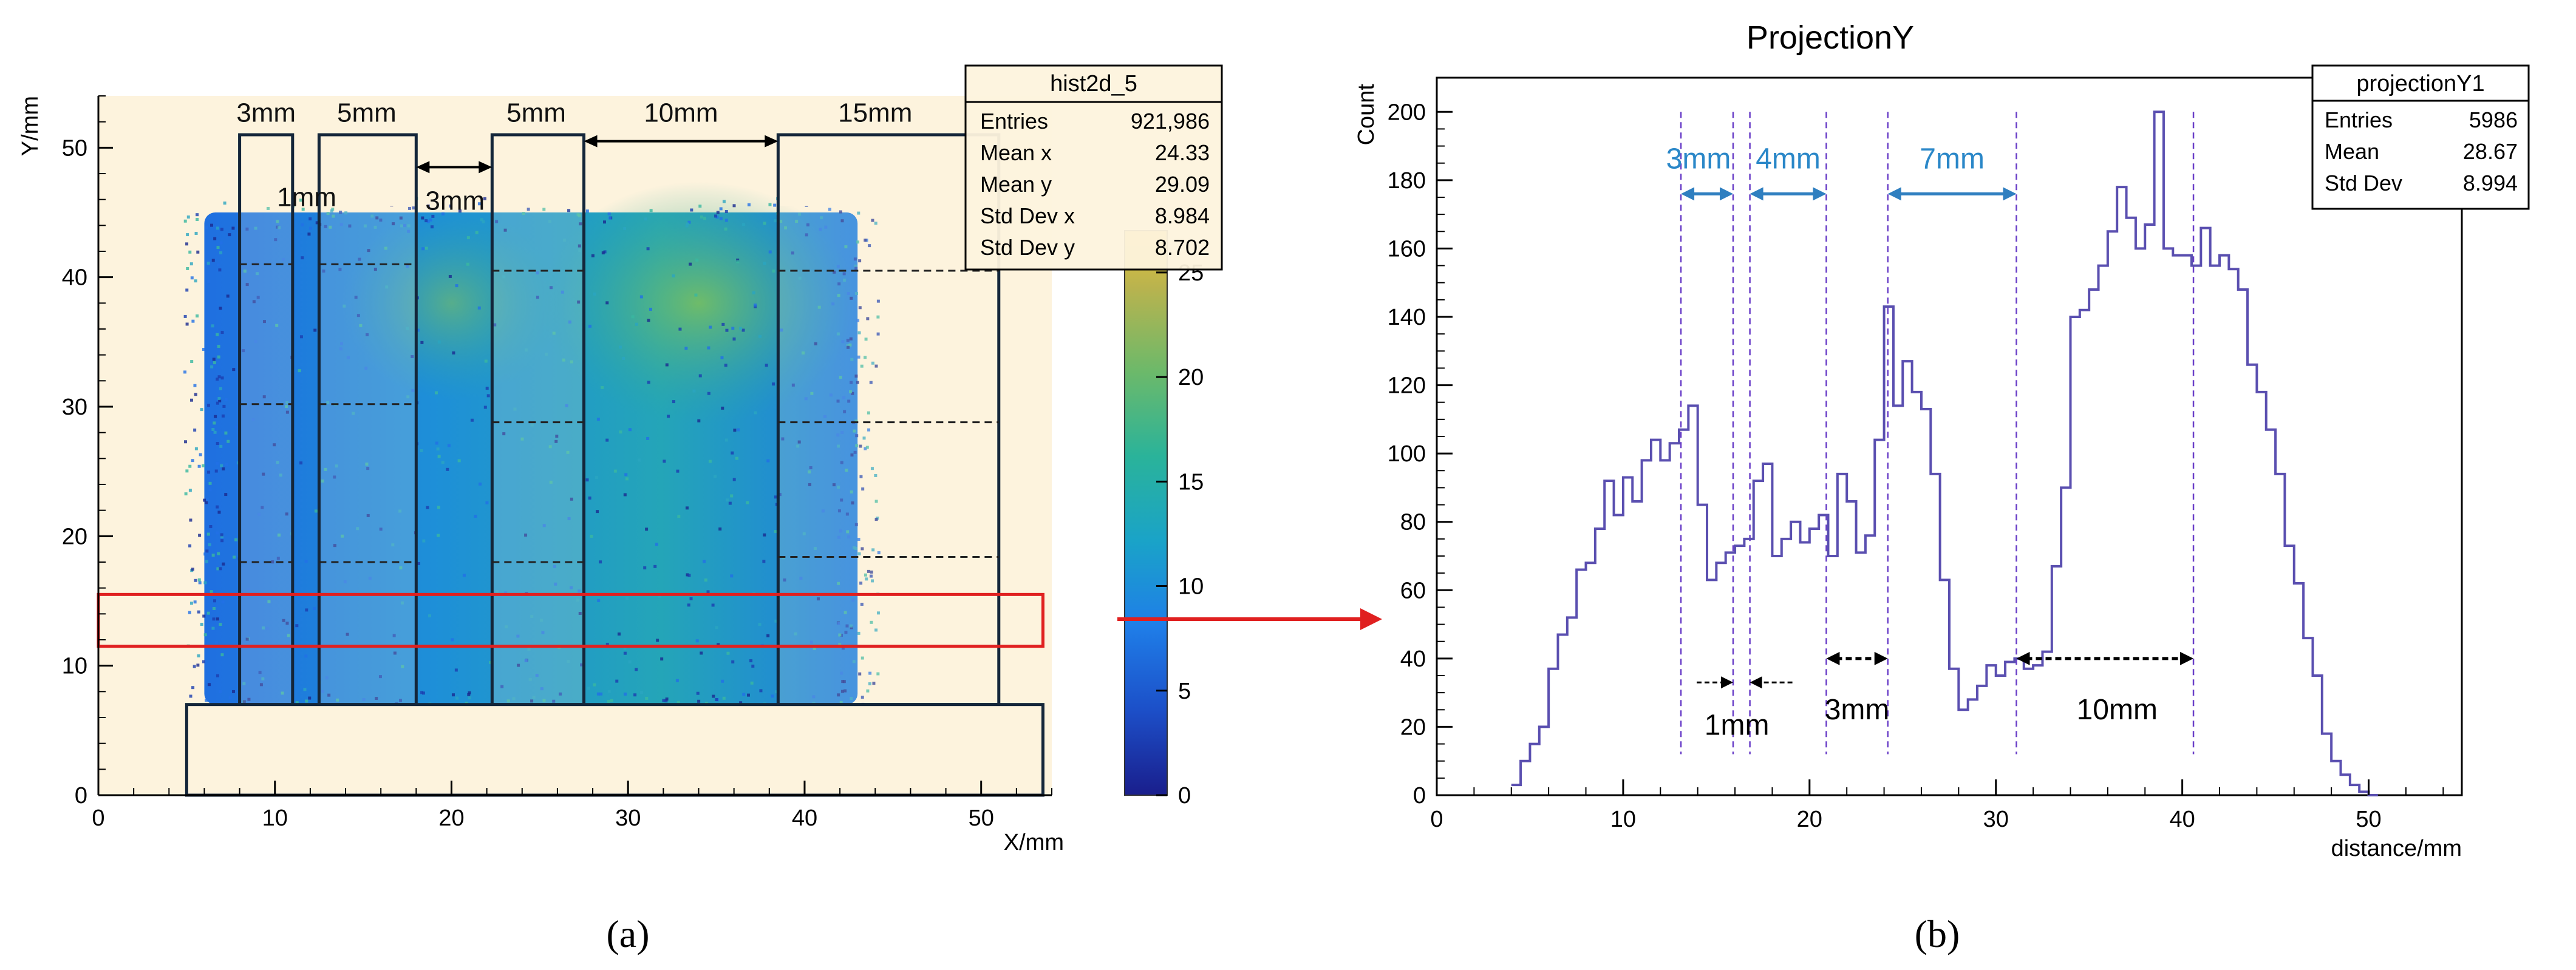 This screenshot has height=970, width=2576. What do you see at coordinates (451, 818) in the screenshot?
I see `x-tick-label-a: 20` at bounding box center [451, 818].